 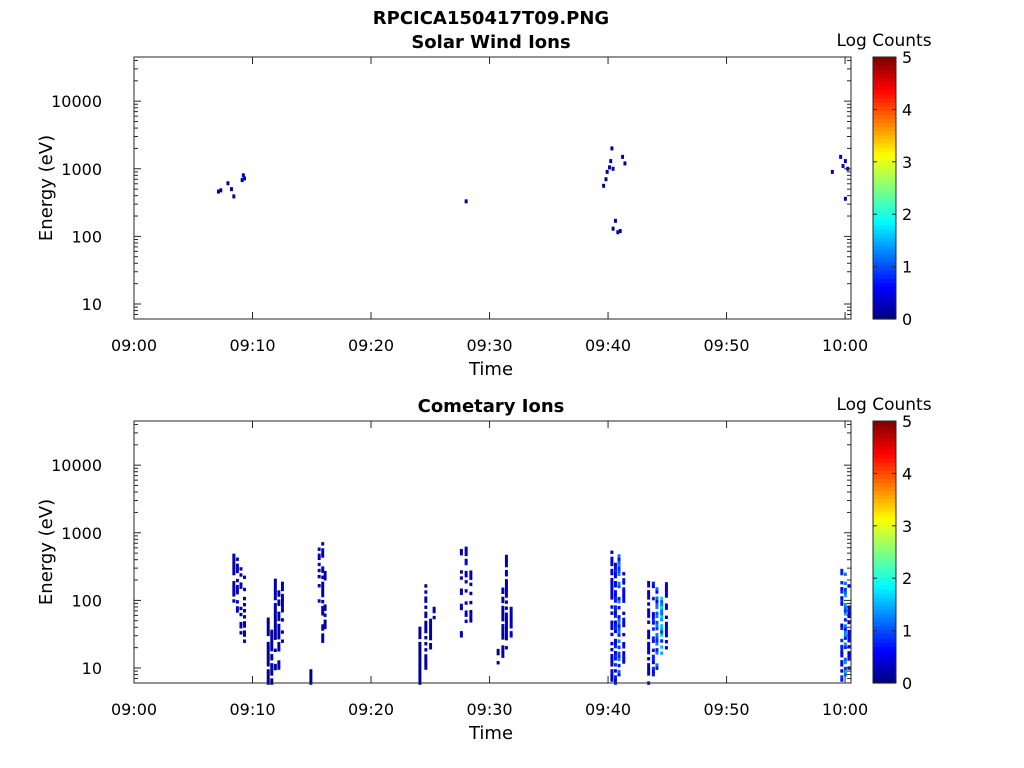 What do you see at coordinates (727, 345) in the screenshot?
I see `x-tick-label: 09:50` at bounding box center [727, 345].